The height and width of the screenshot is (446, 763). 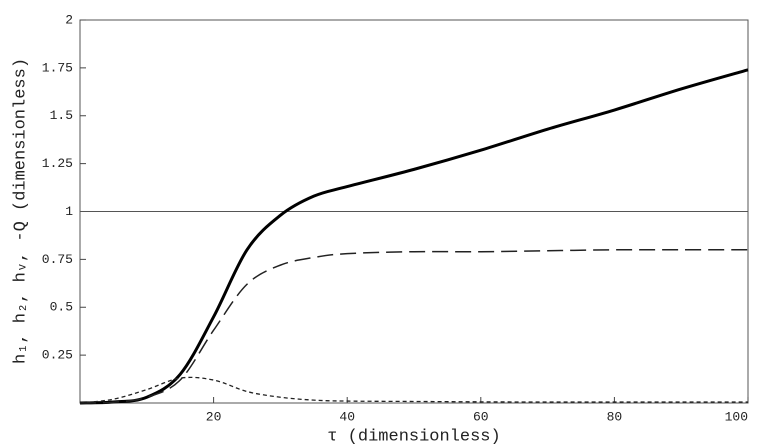 I want to click on y-tick-label: 2, so click(x=69, y=19).